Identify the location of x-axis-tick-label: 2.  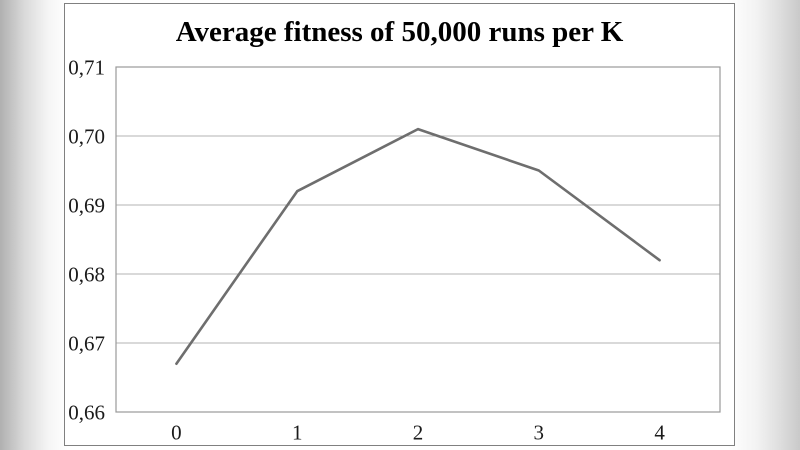
(418, 432).